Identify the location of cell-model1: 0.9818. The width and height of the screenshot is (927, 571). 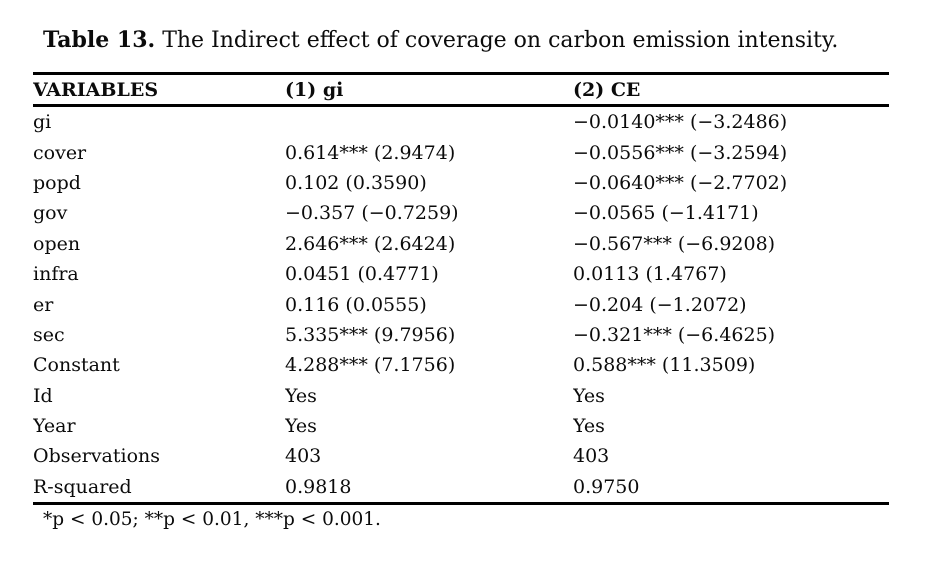
(429, 488).